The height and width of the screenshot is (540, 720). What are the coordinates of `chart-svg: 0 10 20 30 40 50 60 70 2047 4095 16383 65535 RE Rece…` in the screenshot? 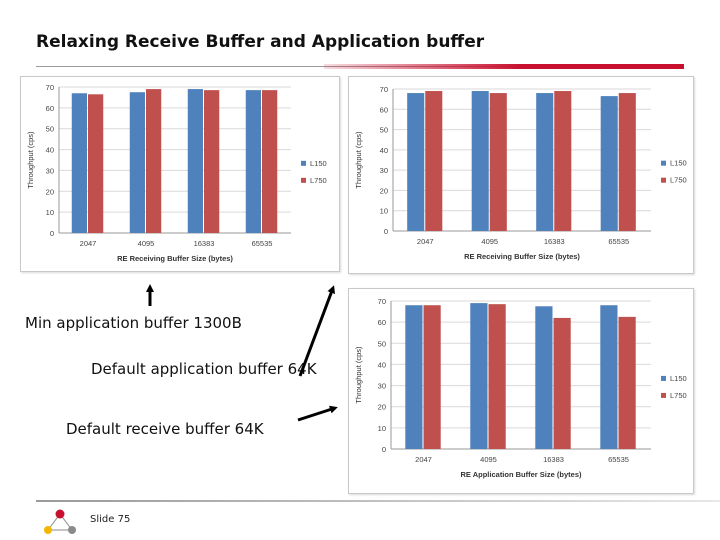 It's located at (176, 173).